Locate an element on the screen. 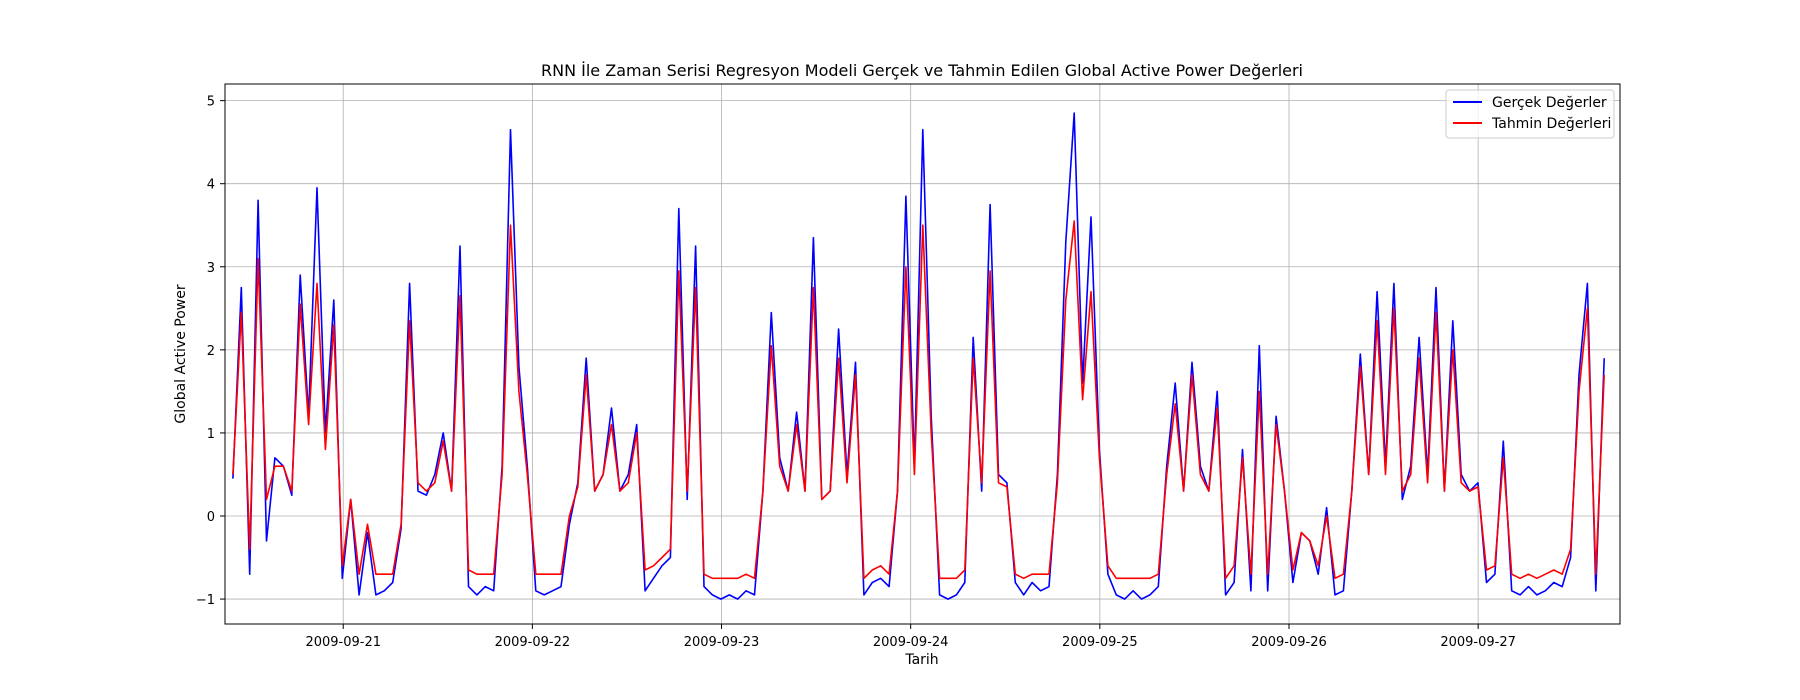  y-tick-label: 3 is located at coordinates (211, 268).